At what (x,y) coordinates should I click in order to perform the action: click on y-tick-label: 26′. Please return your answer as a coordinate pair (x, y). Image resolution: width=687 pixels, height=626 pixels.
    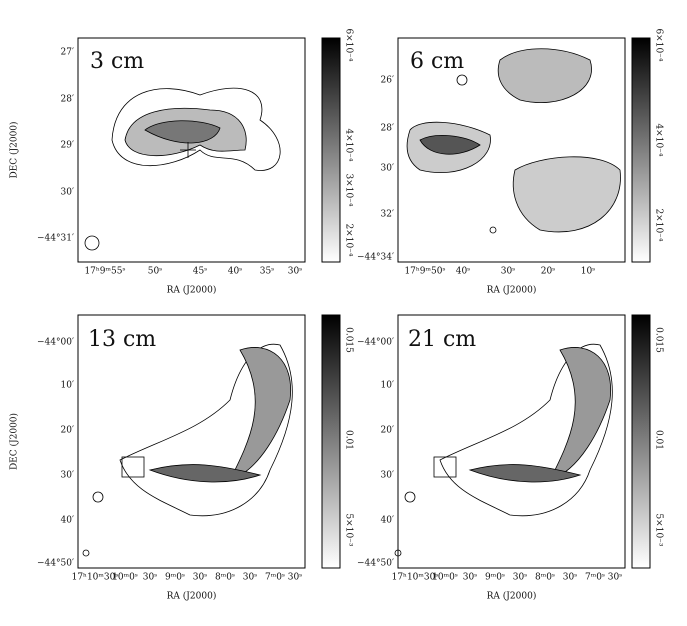
    Looking at the image, I should click on (388, 81).